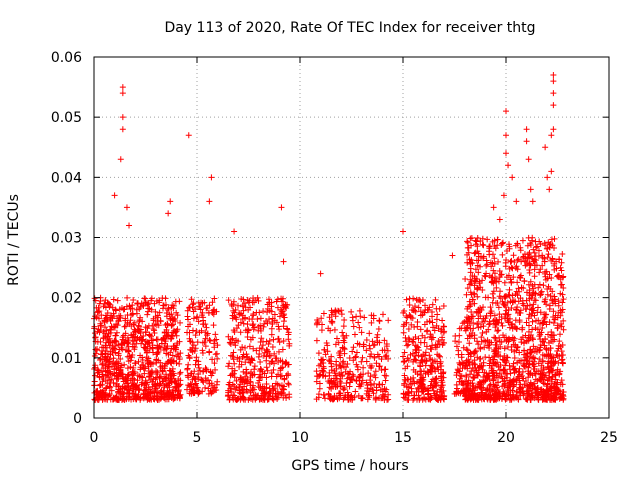 The image size is (640, 480). What do you see at coordinates (609, 438) in the screenshot?
I see `x-tick-label: 25` at bounding box center [609, 438].